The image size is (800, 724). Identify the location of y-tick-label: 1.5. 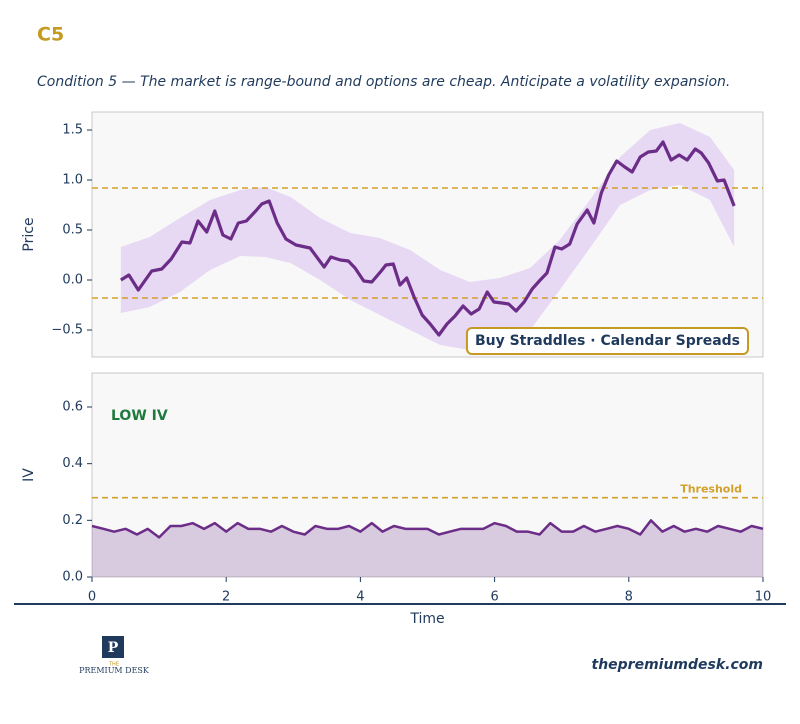
(72, 130).